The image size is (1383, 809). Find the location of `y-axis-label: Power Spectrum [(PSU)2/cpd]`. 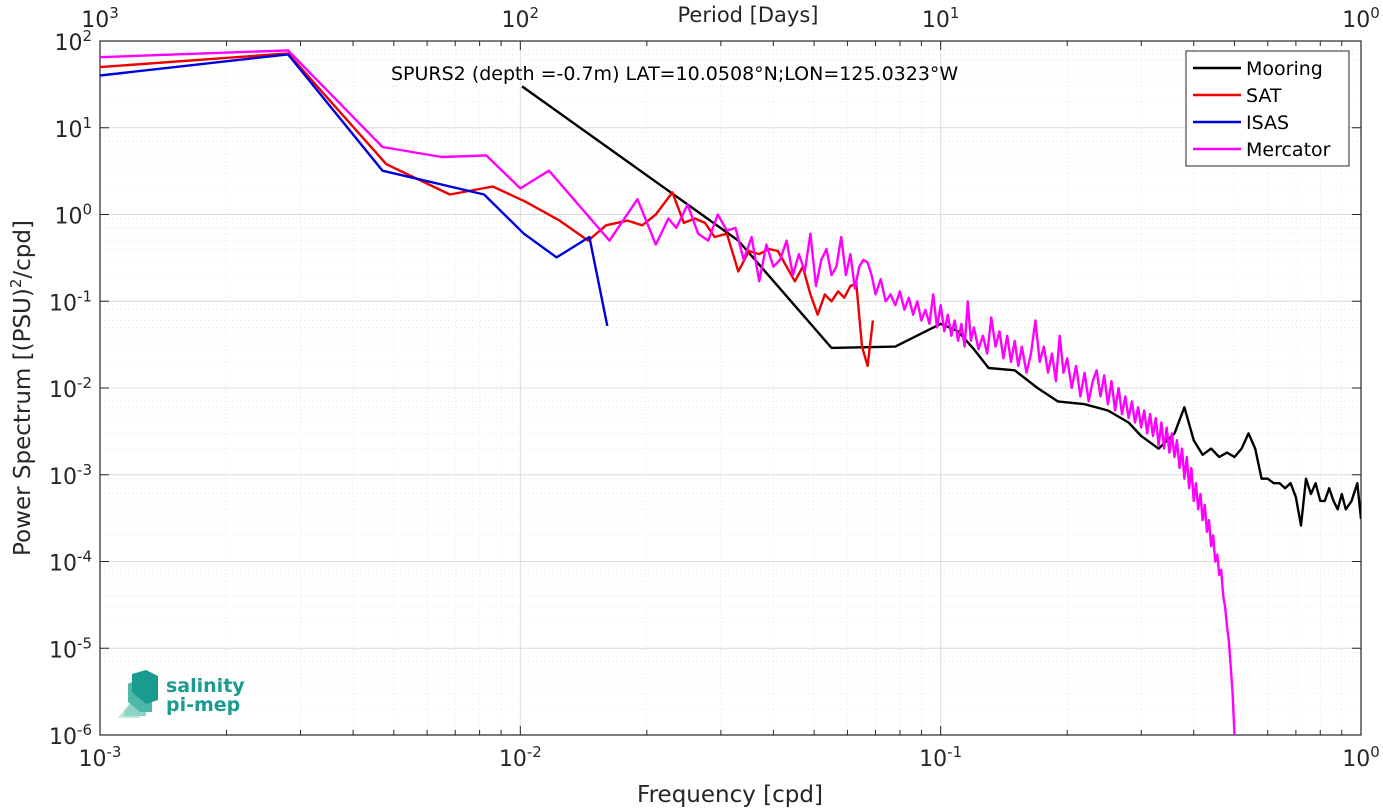

y-axis-label: Power Spectrum [(PSU)2/cpd] is located at coordinates (21, 388).